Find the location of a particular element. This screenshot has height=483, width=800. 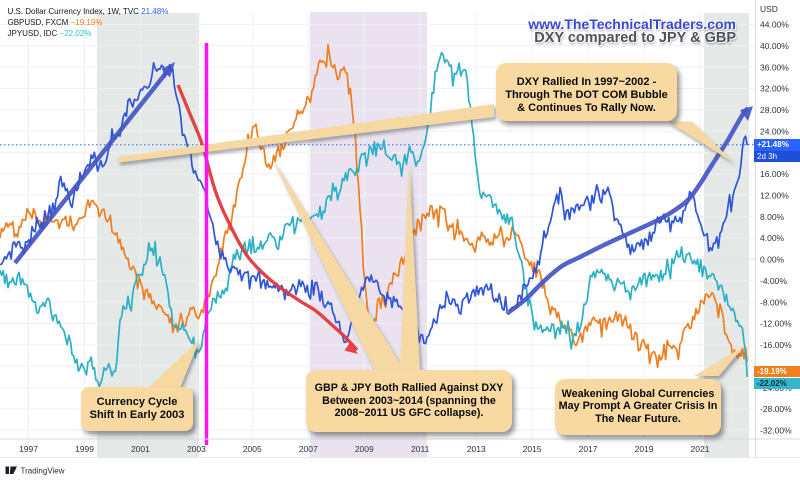

svg-text: USD is located at coordinates (769, 9).